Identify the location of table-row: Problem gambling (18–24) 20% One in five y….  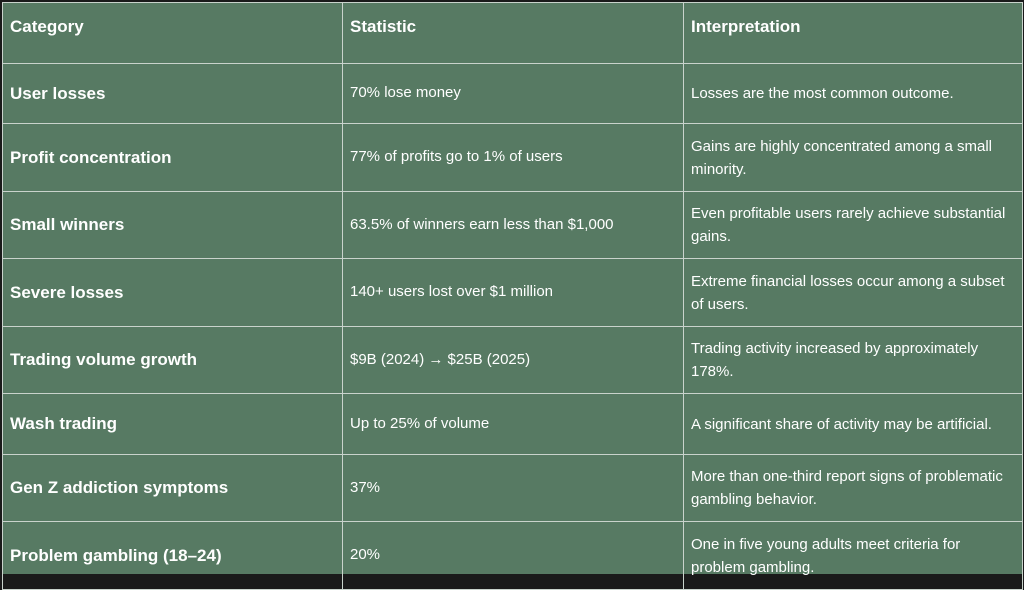
(512, 555).